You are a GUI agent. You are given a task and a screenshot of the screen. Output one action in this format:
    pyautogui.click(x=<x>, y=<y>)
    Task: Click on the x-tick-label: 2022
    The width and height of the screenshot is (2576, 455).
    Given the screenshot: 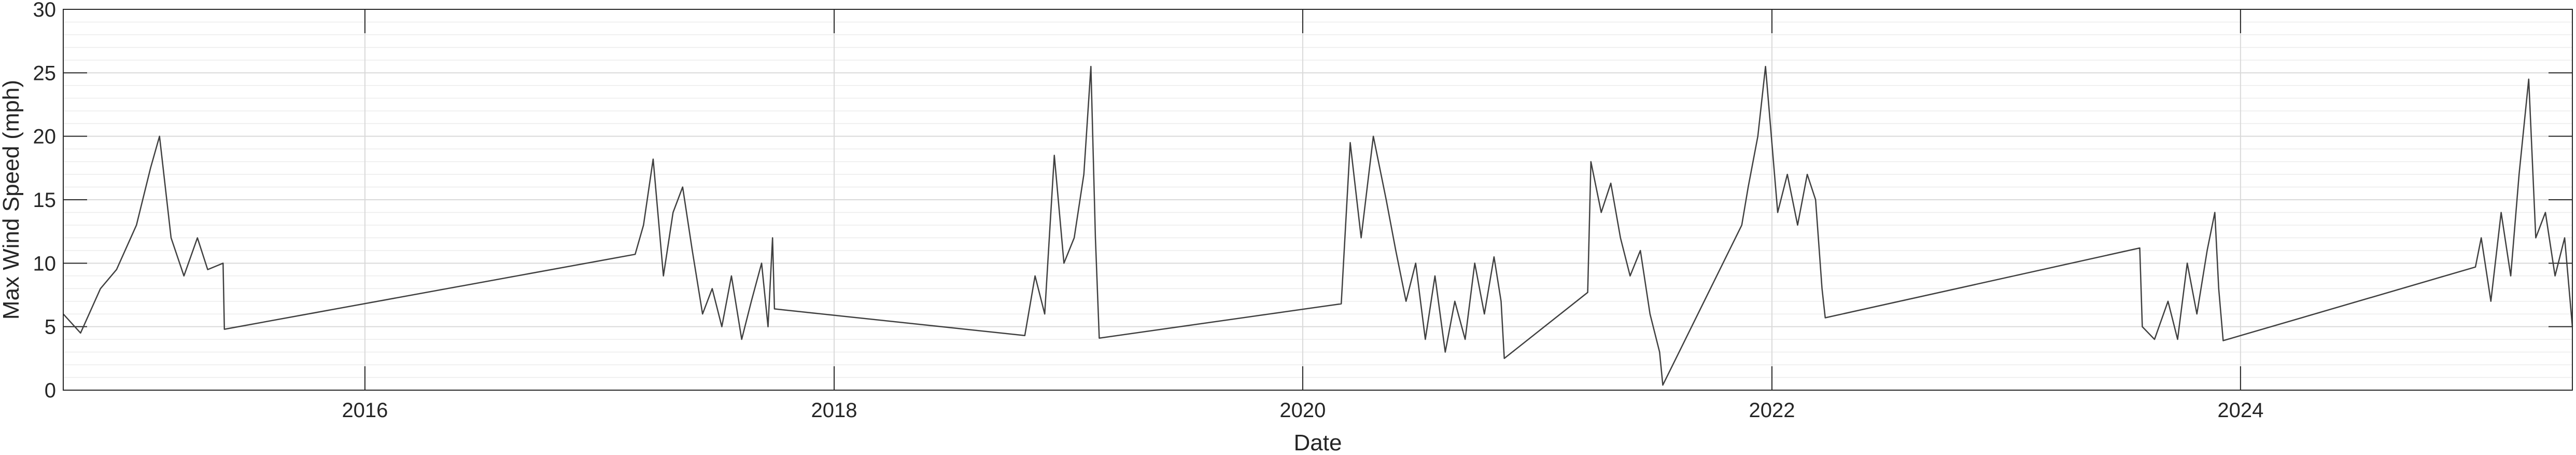 What is the action you would take?
    pyautogui.click(x=1772, y=410)
    